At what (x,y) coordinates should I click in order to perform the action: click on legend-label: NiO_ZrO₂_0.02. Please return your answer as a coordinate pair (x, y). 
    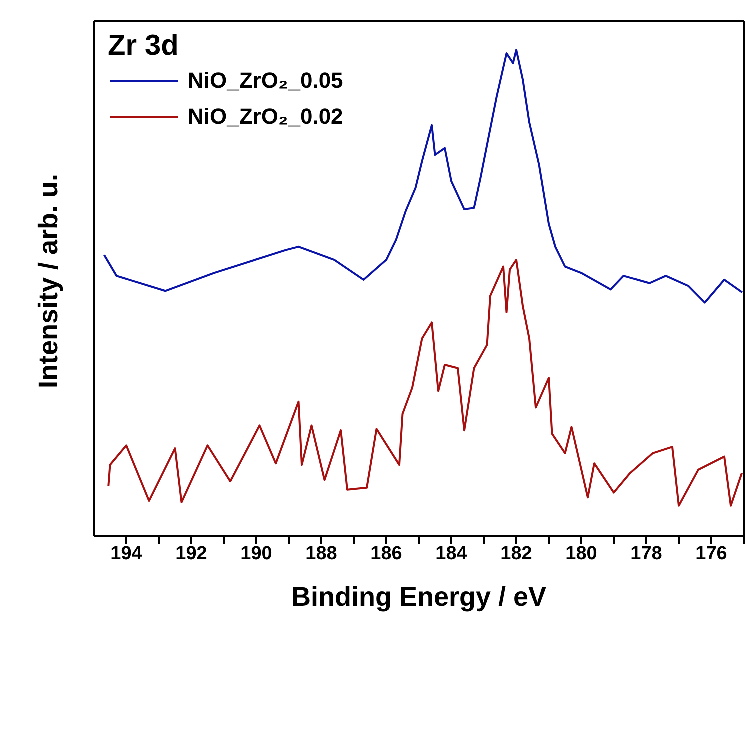
    Looking at the image, I should click on (266, 117).